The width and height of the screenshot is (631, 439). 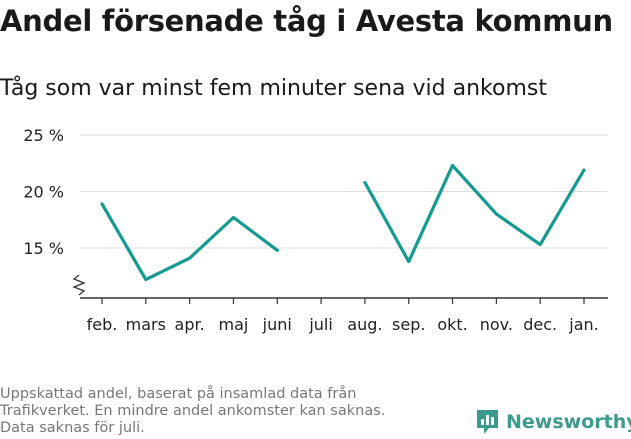 I want to click on x-tick-label: apr., so click(x=190, y=324).